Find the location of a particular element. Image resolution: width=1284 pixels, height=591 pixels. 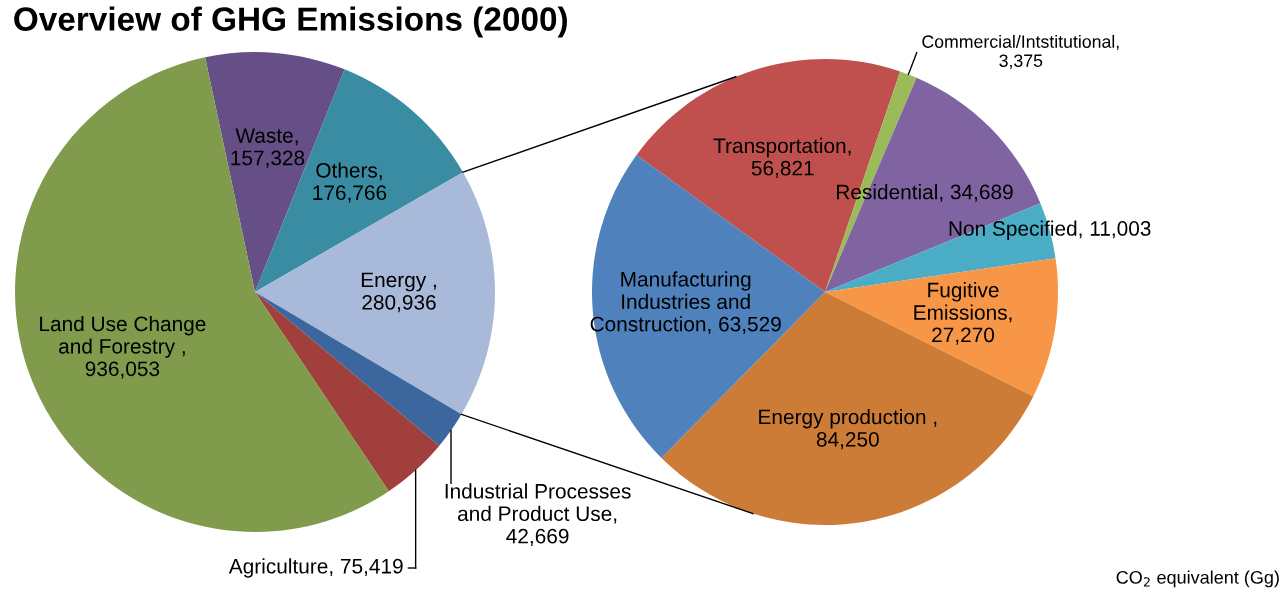

slice-label: Transportation, 56,821 is located at coordinates (782, 158).